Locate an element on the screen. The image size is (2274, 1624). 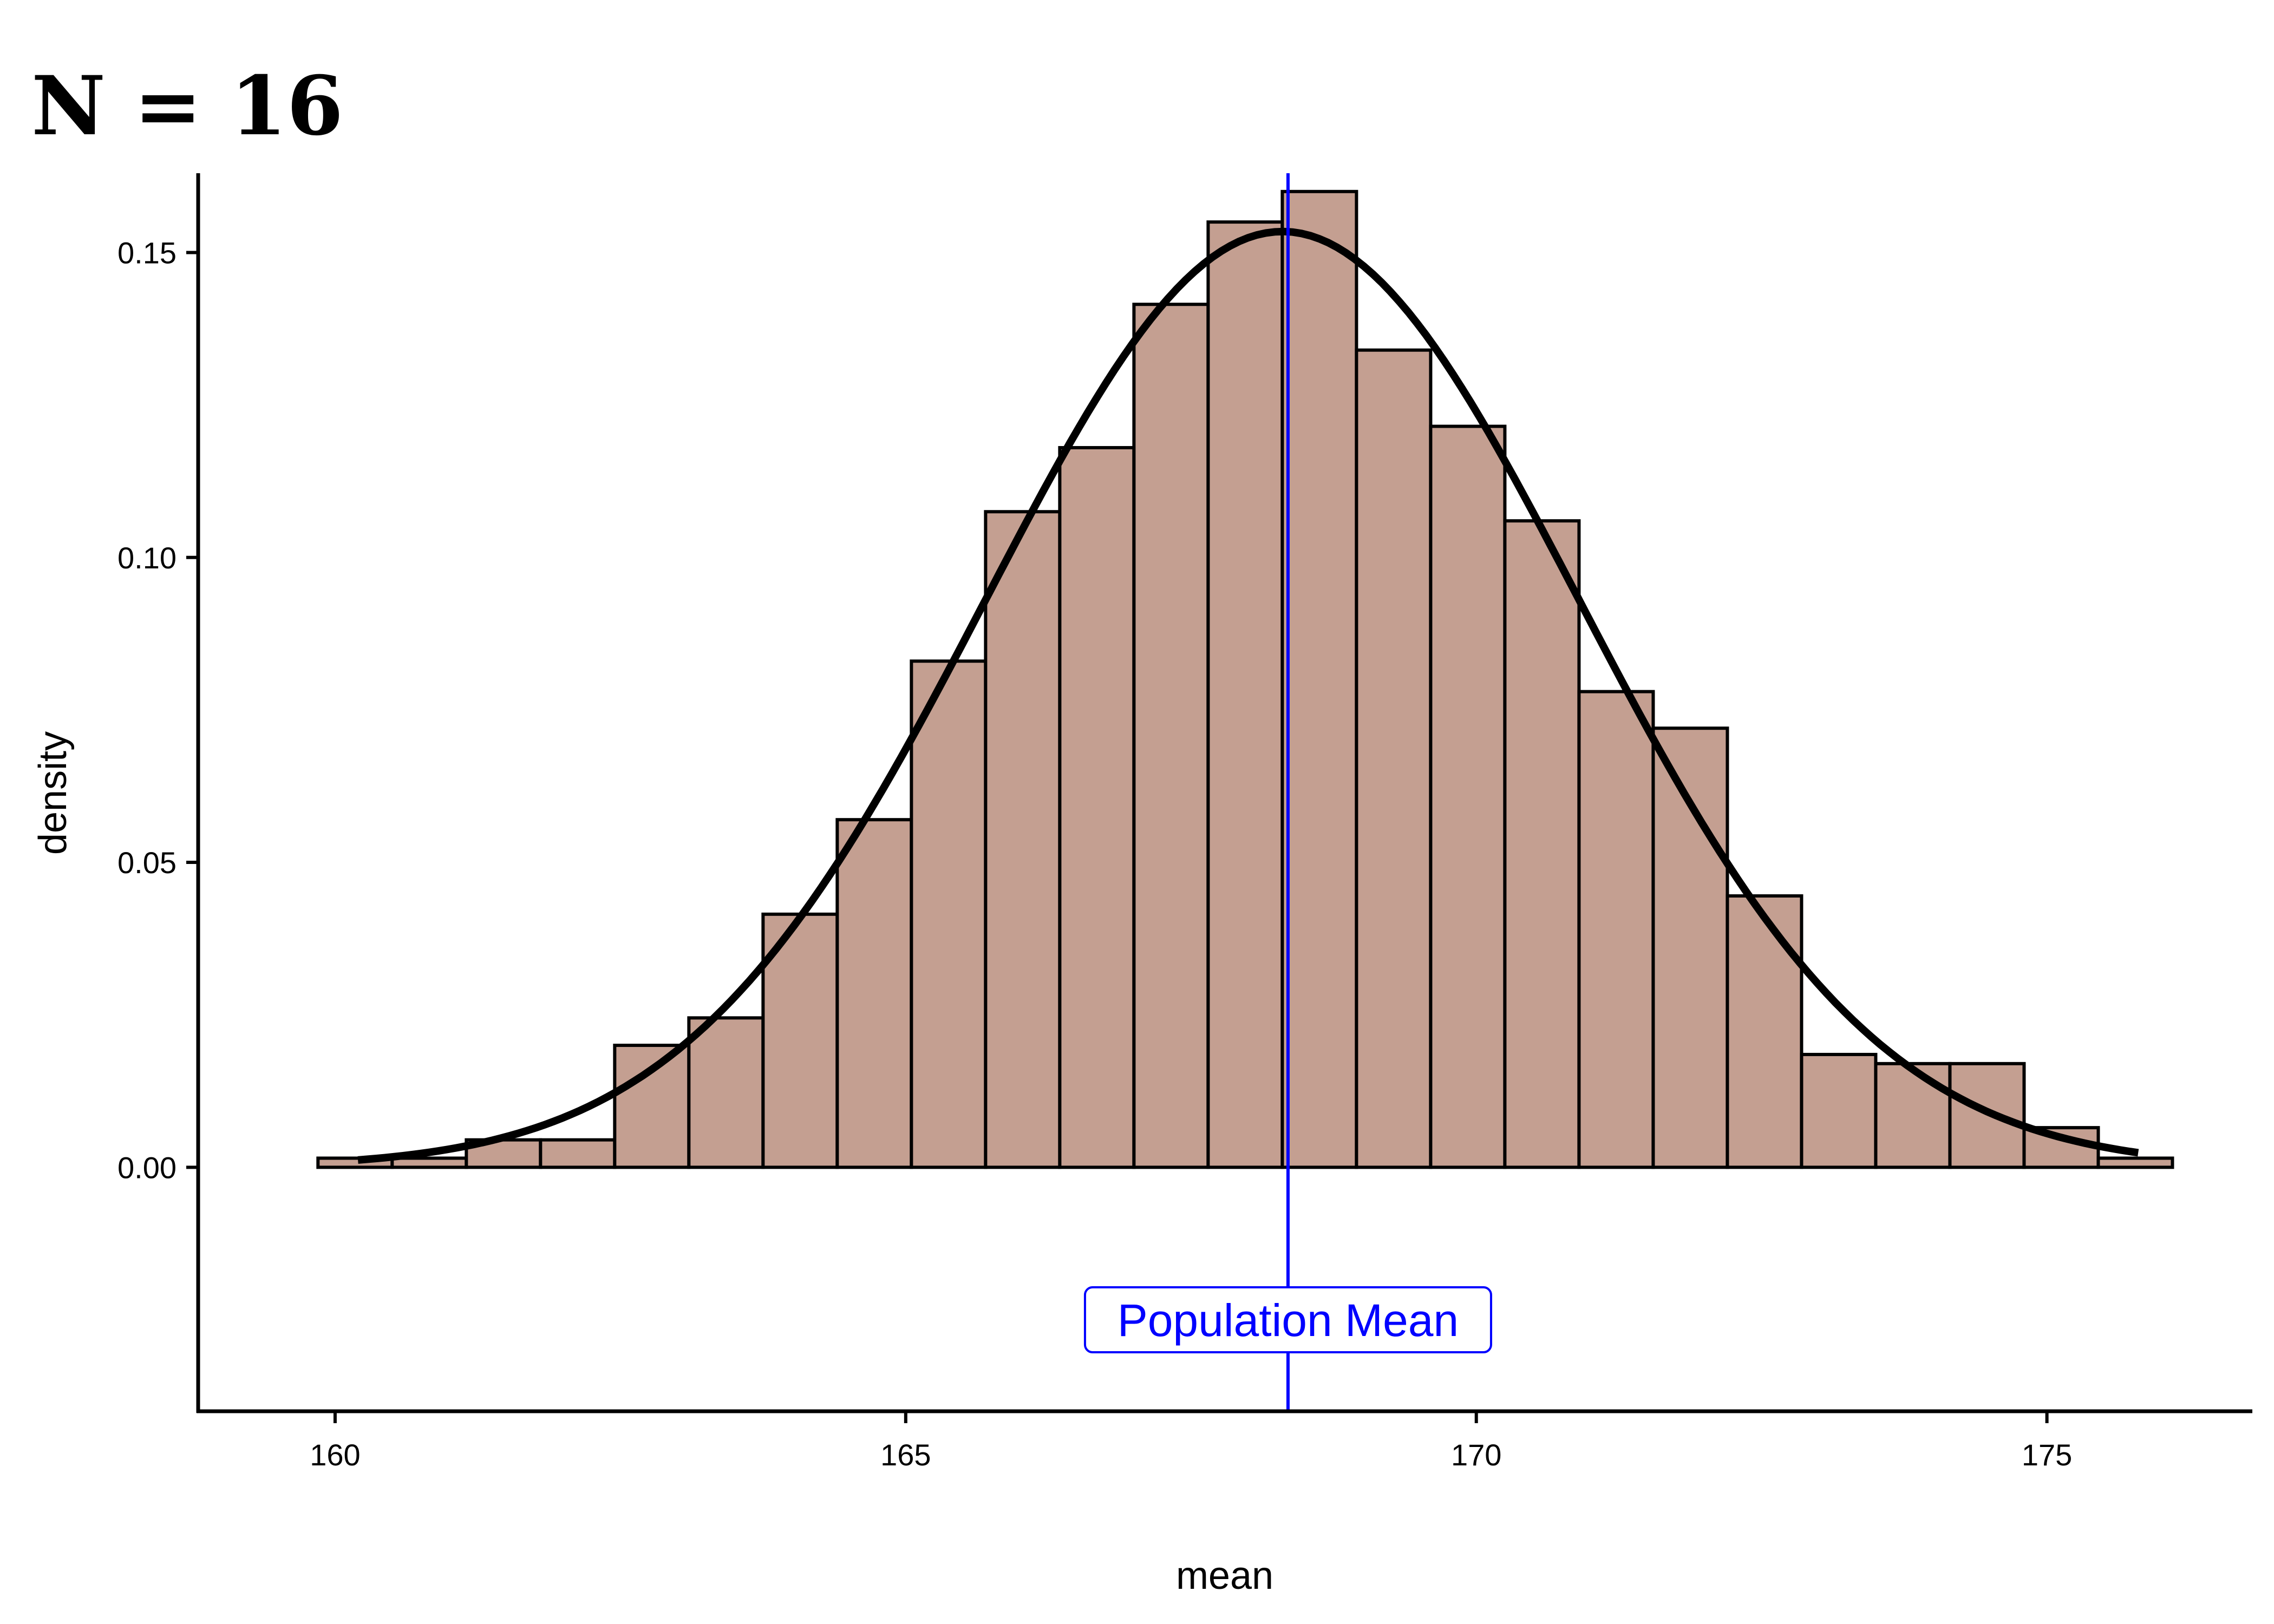
y-axis-title: density is located at coordinates (53, 793).